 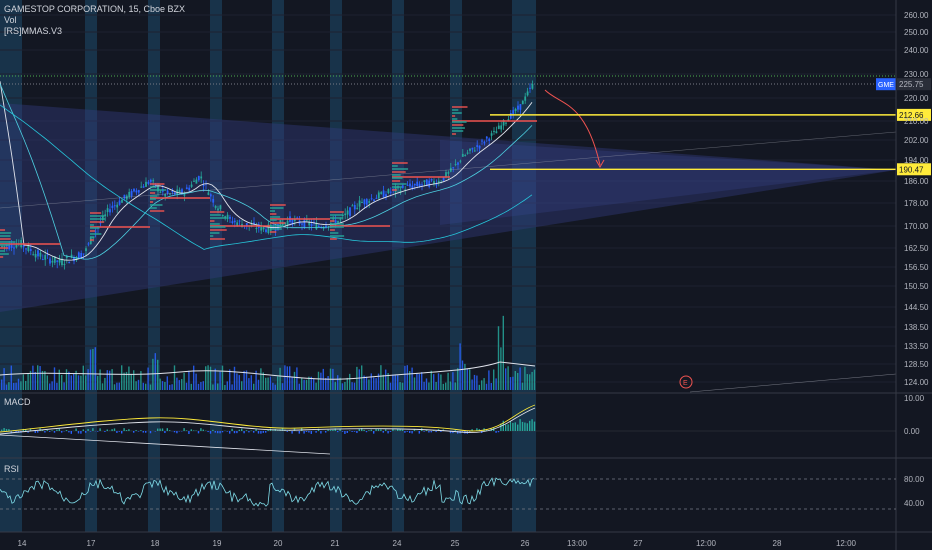 What do you see at coordinates (686, 382) in the screenshot?
I see `earnings-event-marker` at bounding box center [686, 382].